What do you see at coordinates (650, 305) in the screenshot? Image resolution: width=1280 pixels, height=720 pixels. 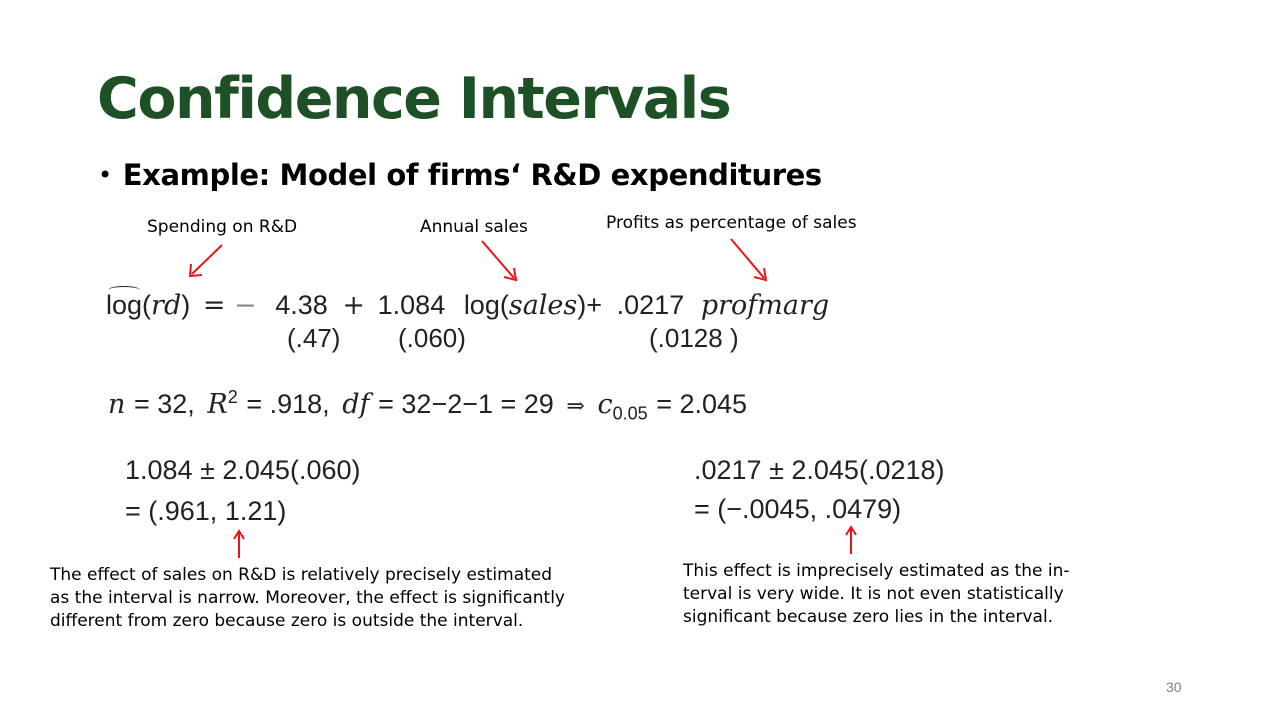 I see `coef-profmarg: .0217` at bounding box center [650, 305].